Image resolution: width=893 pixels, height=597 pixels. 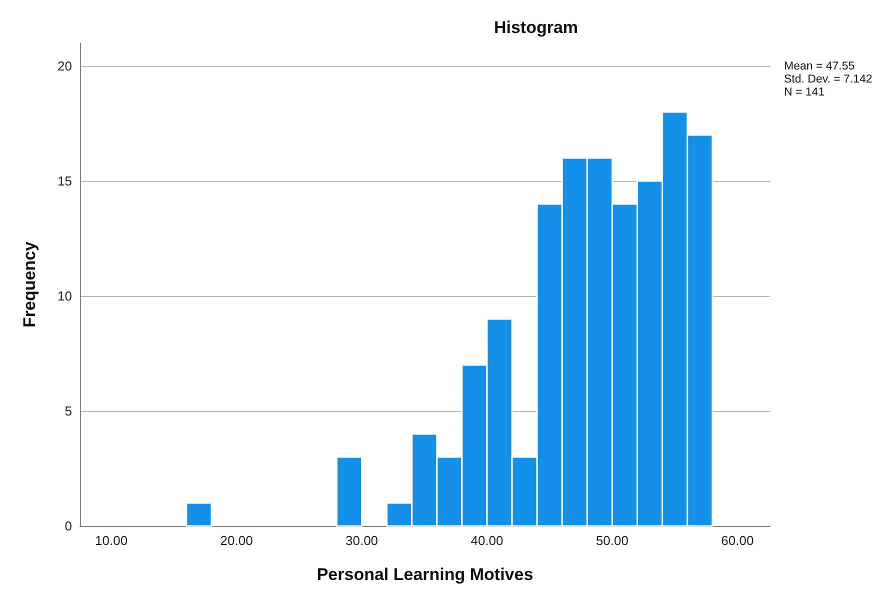 What do you see at coordinates (828, 80) in the screenshot?
I see `text: Std. Dev. = 7.142` at bounding box center [828, 80].